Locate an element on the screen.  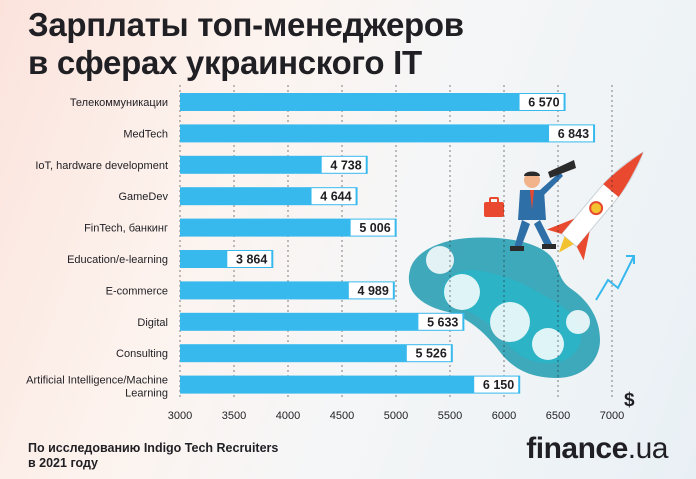
value-label: 3 864 is located at coordinates (251, 260).